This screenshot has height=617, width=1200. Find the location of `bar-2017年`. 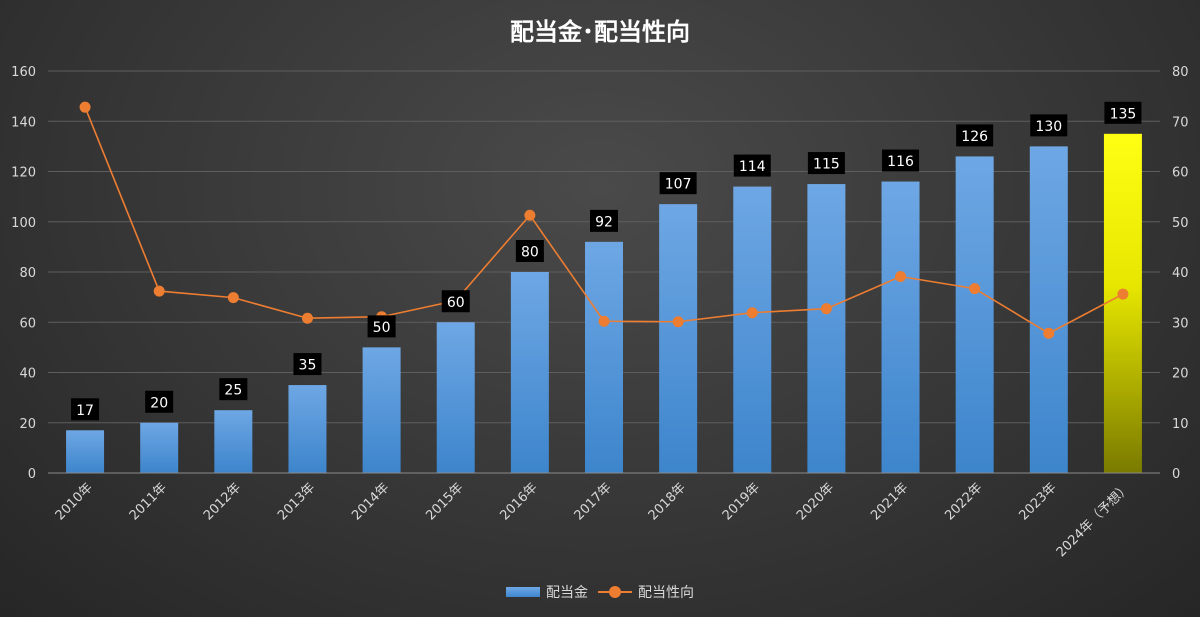

bar-2017年 is located at coordinates (604, 357).